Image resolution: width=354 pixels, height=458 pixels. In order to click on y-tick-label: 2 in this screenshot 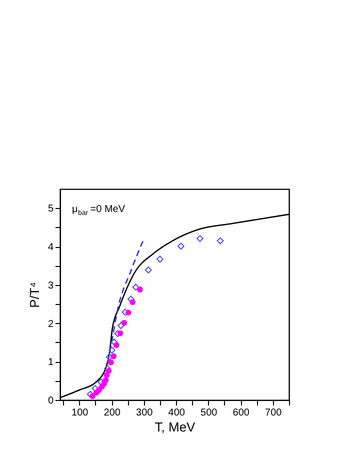, I will do `click(51, 324)`.